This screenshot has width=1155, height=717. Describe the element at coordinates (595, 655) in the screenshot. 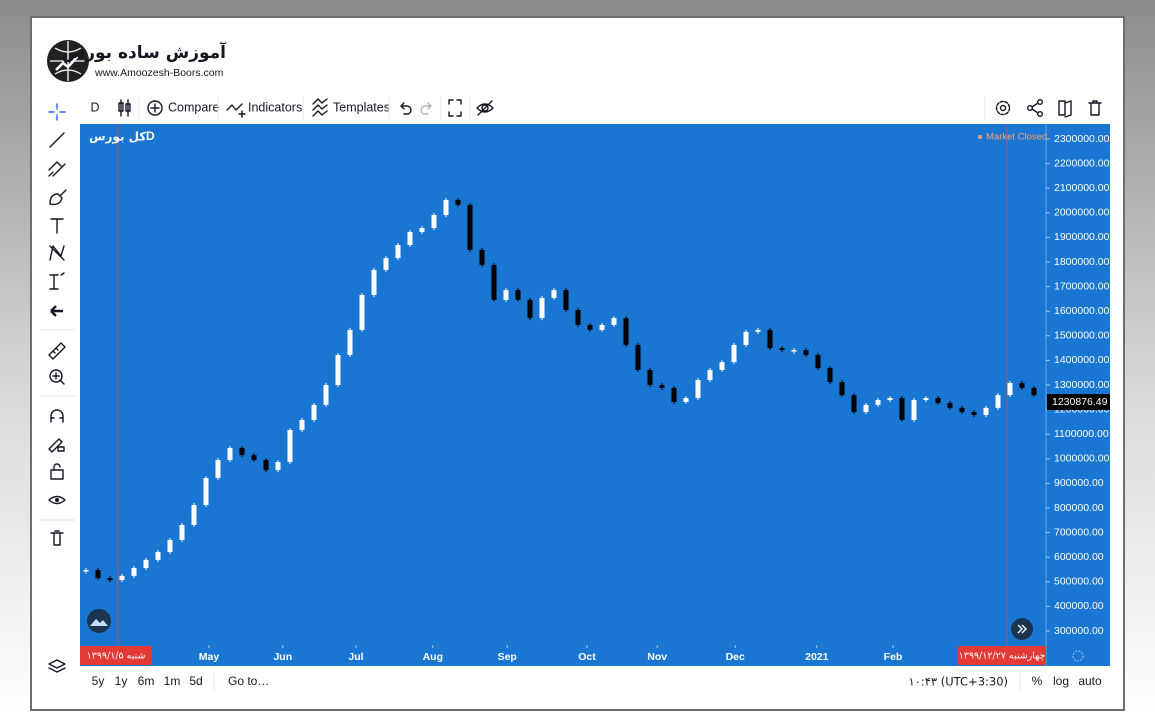

I see `time-axis` at that location.